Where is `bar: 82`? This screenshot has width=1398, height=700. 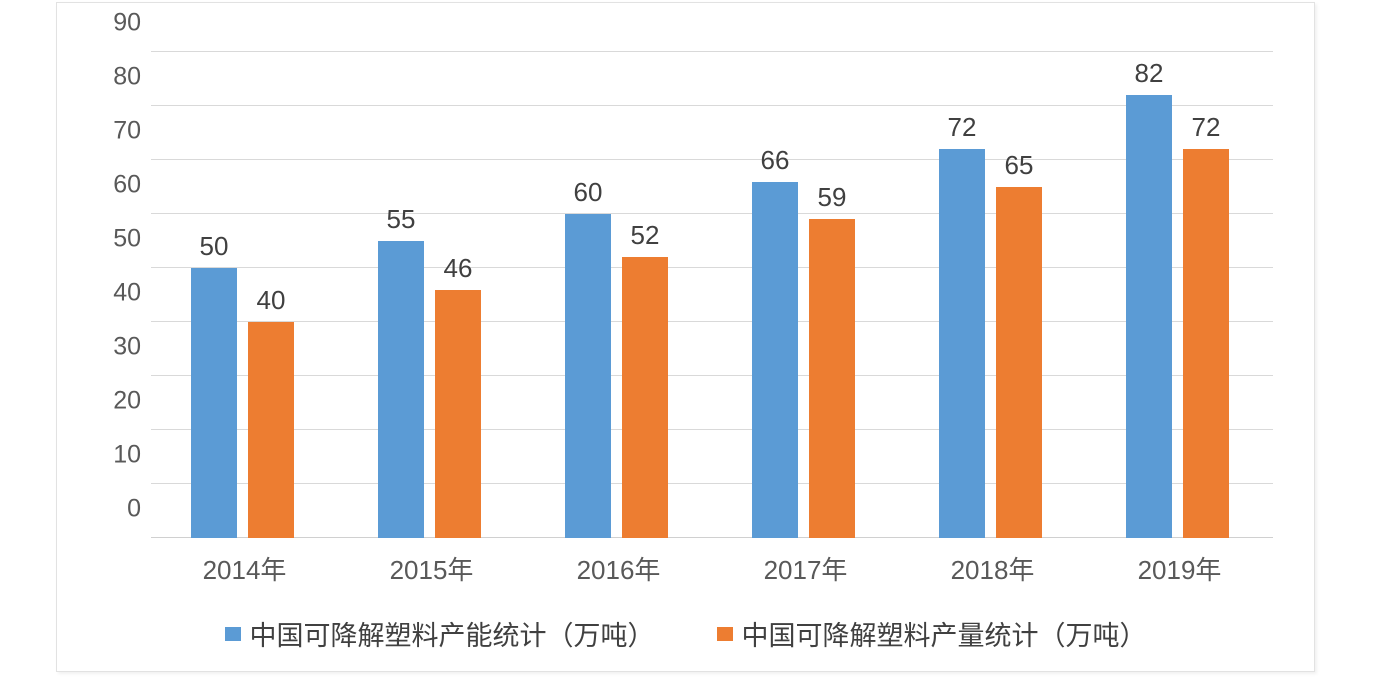
bar: 82 is located at coordinates (1149, 298).